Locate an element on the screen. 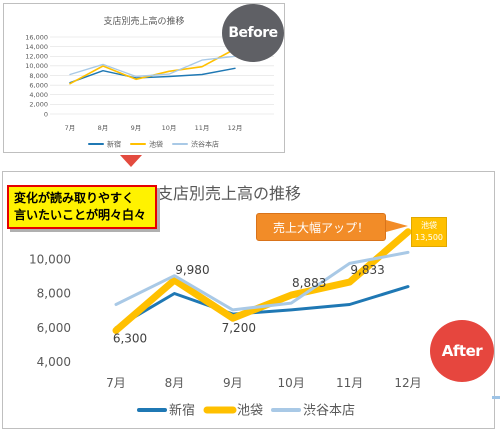 This screenshot has width=500, height=431. data-label: 9,980 is located at coordinates (192, 270).